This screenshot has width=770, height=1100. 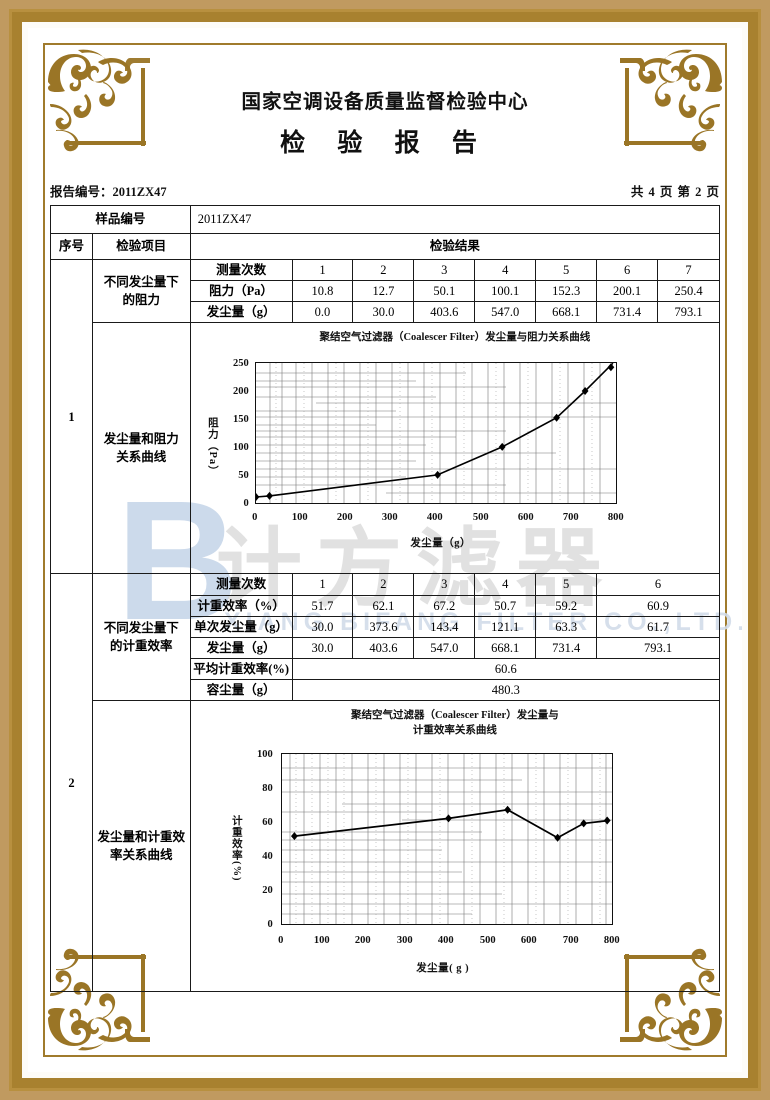 What do you see at coordinates (454, 723) in the screenshot?
I see `chart-2-title: 聚结空气过滤器（Coalescer Filter）发尘量与 计重效率关系曲线` at bounding box center [454, 723].